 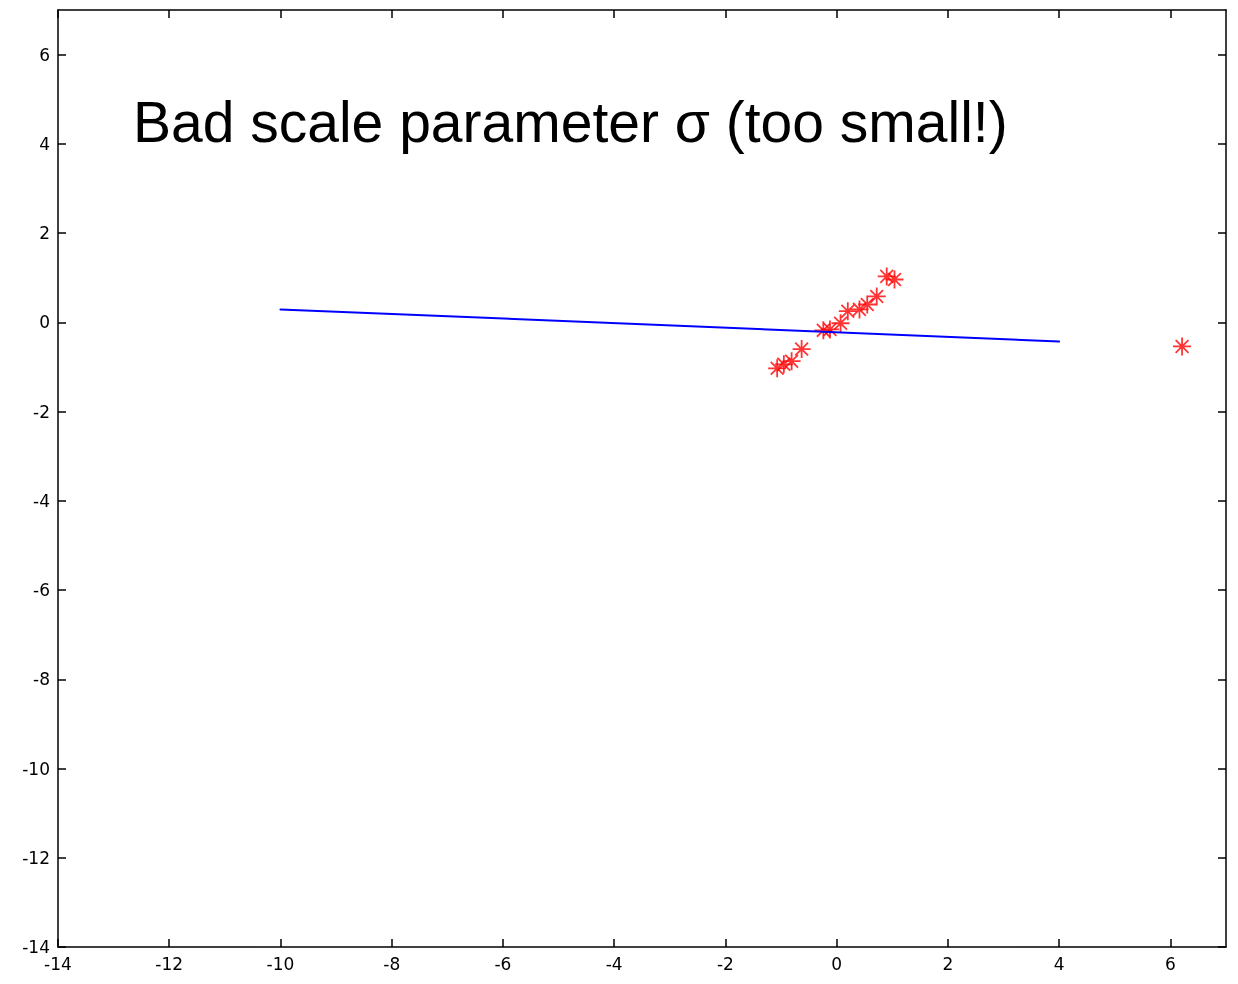 I want to click on y-tick-label: -4, so click(x=41, y=500).